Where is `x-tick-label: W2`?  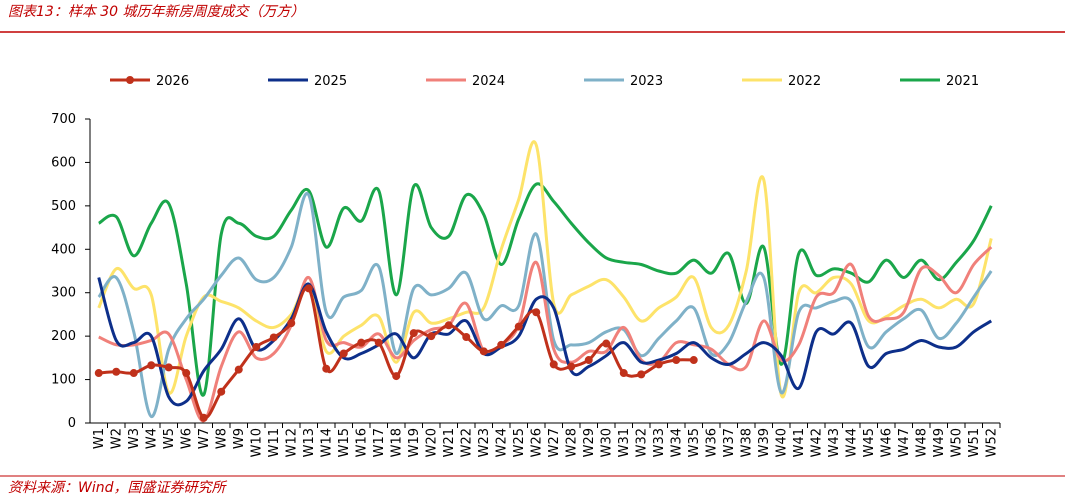 x-tick-label: W2 is located at coordinates (116, 438).